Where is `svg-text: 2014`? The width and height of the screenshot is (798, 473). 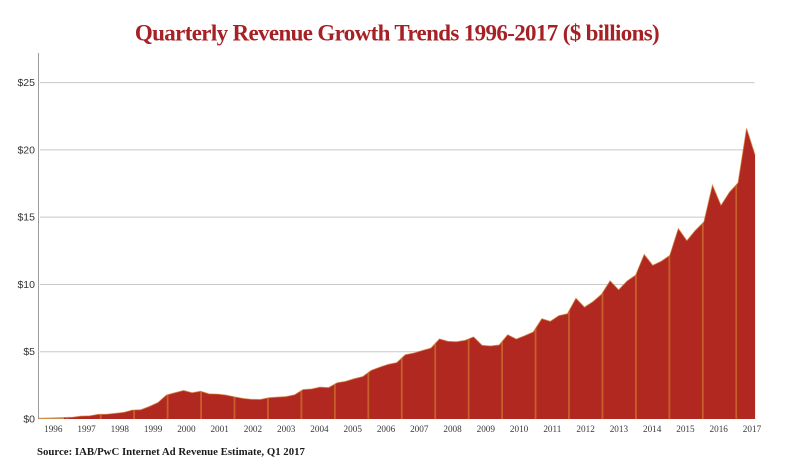
svg-text: 2014 is located at coordinates (652, 429).